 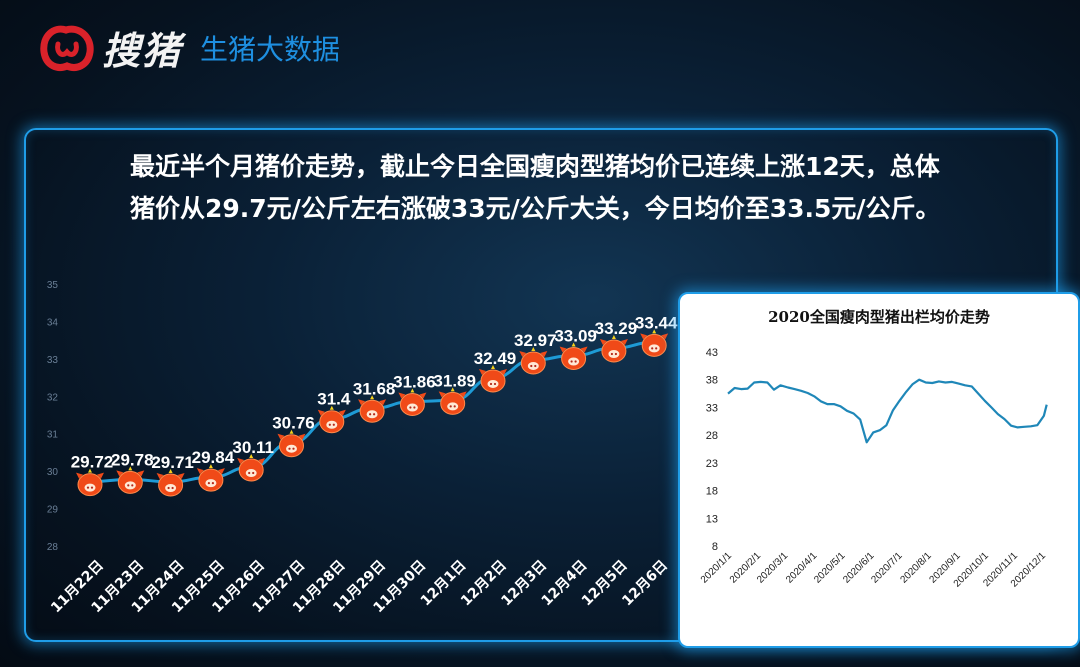 What do you see at coordinates (270, 49) in the screenshot?
I see `page-subtitle: 生猪大数据` at bounding box center [270, 49].